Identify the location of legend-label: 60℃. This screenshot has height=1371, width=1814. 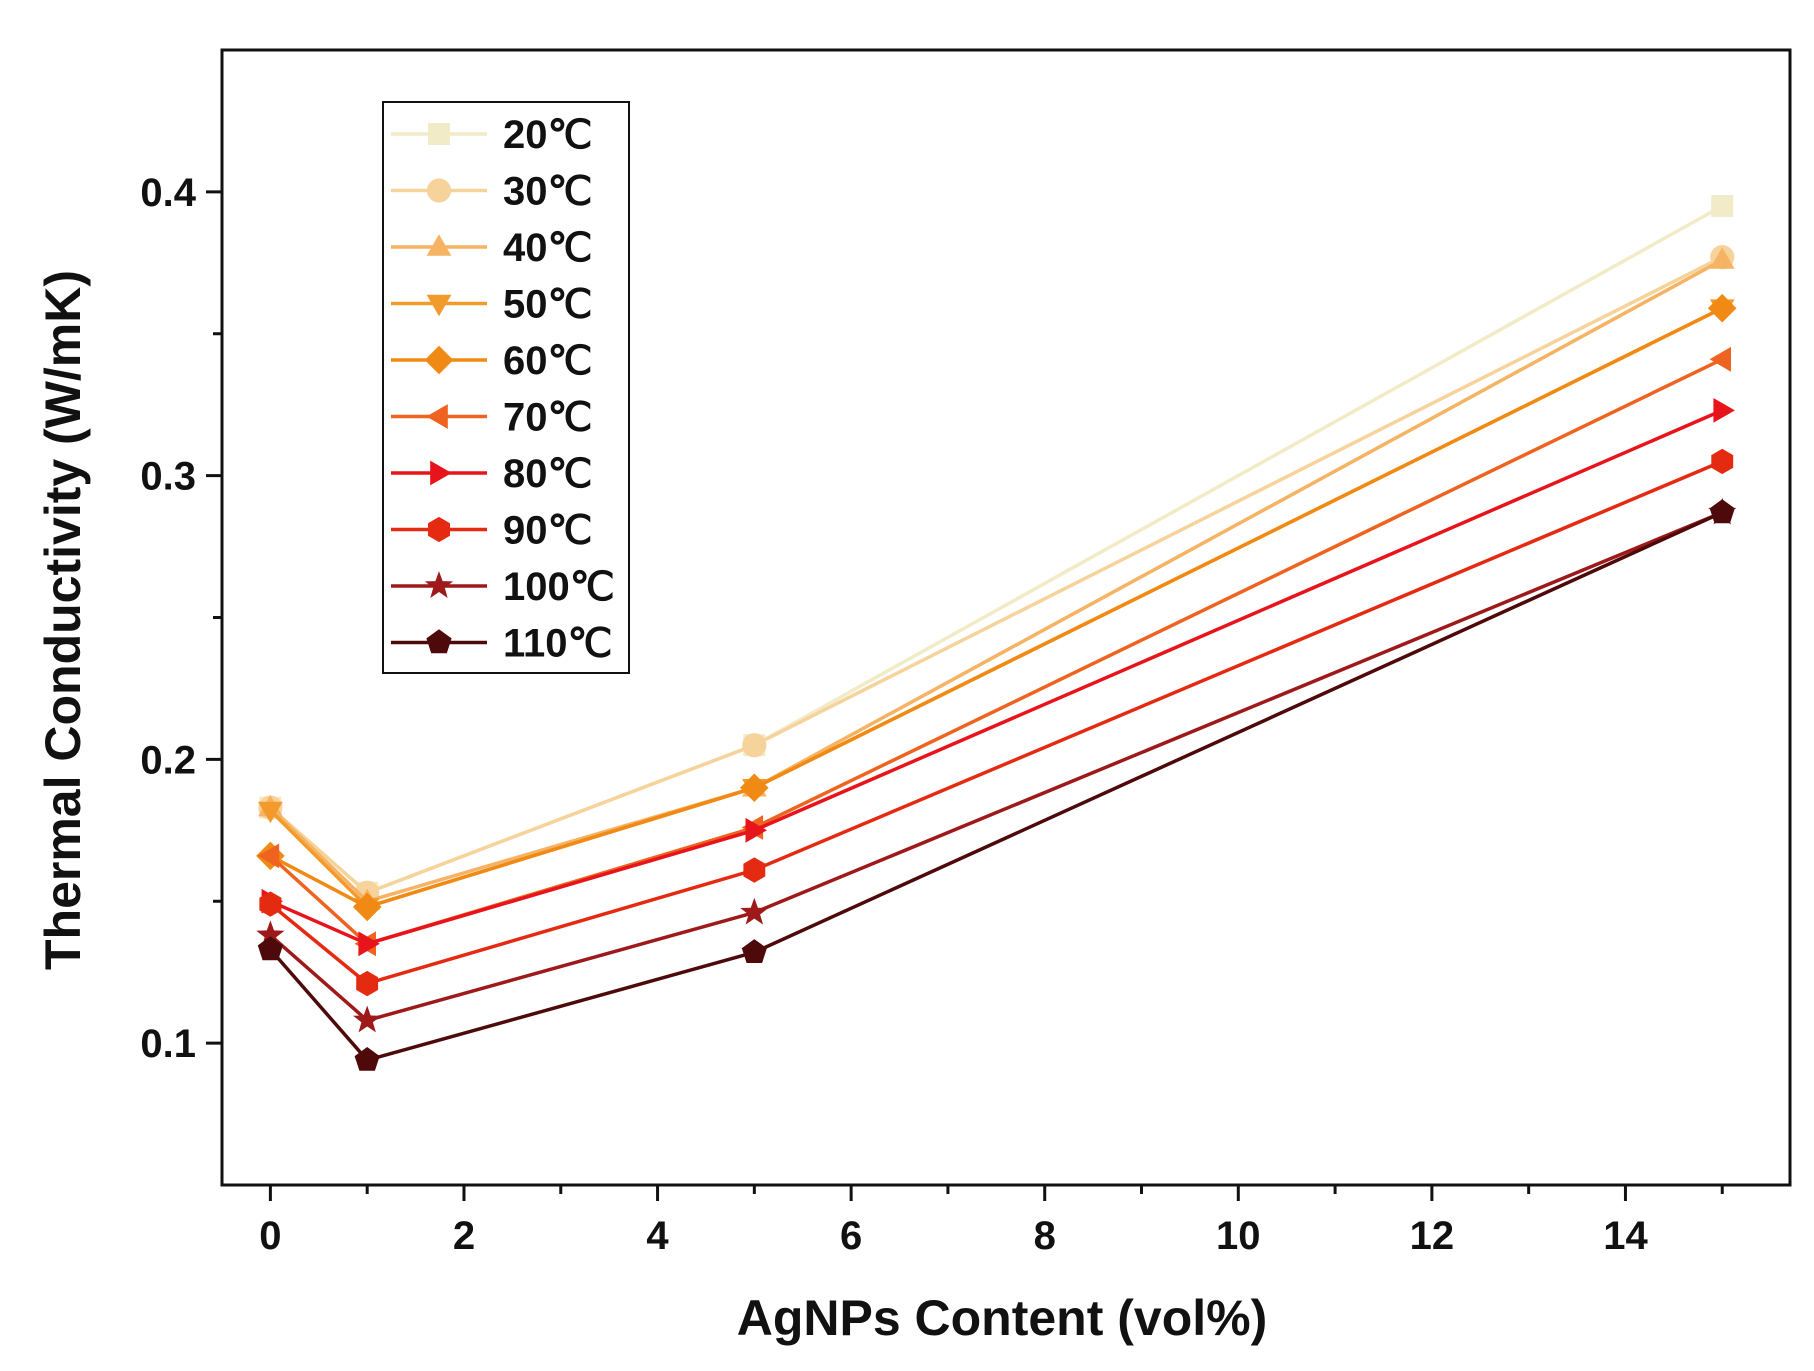
(547, 361).